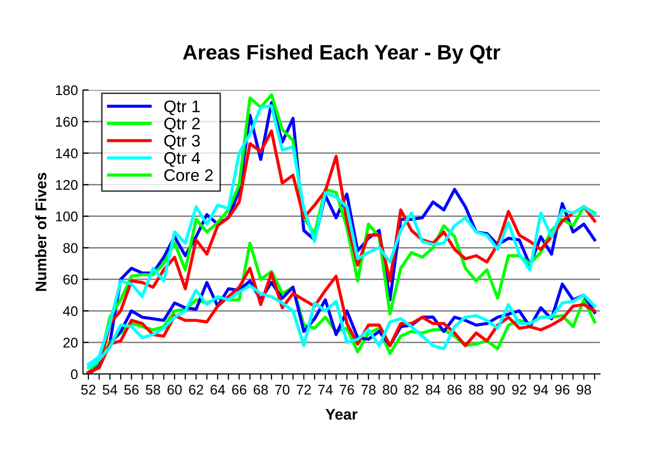  Describe the element at coordinates (196, 389) in the screenshot. I see `x-tick-label: 62` at that location.